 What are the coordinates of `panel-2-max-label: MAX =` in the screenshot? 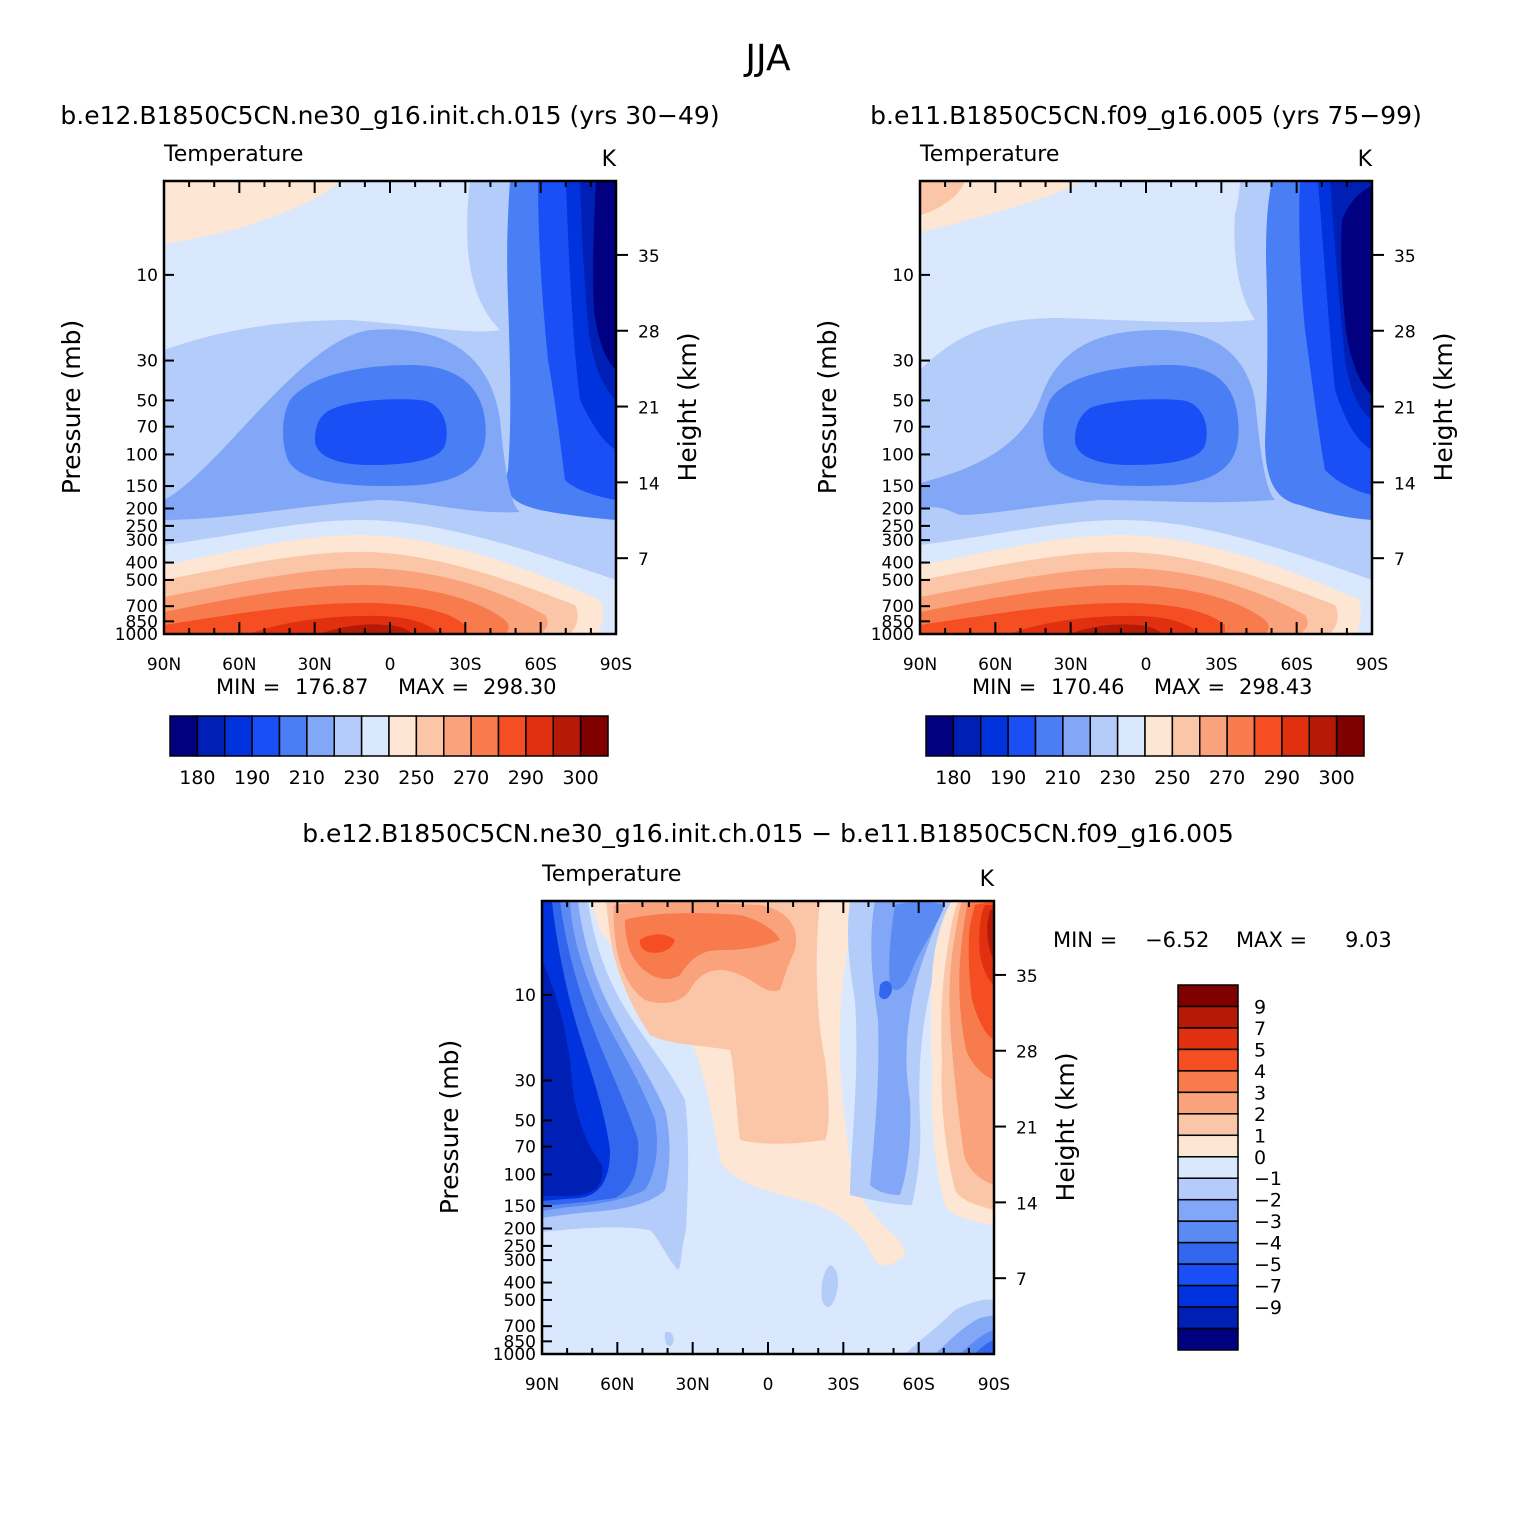 It's located at (1189, 687).